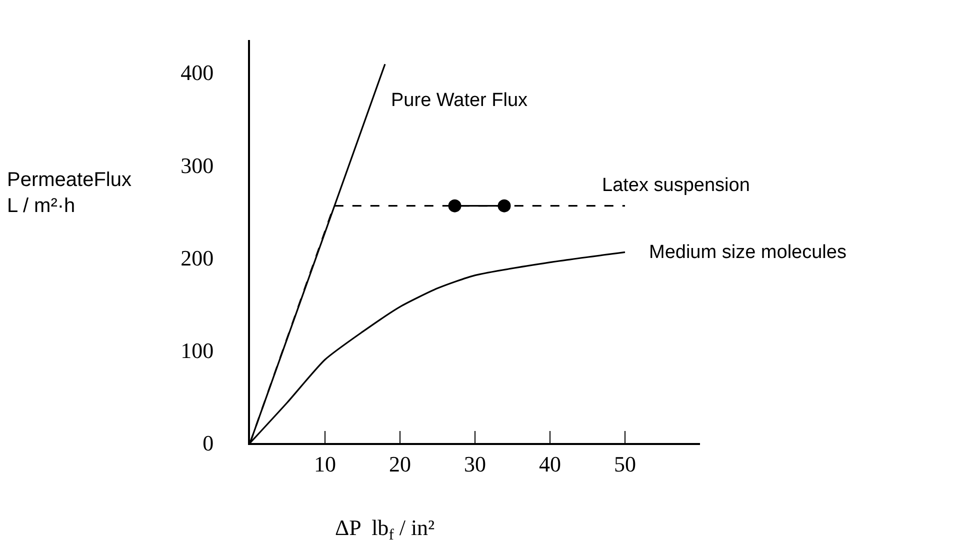 The height and width of the screenshot is (548, 971). Describe the element at coordinates (385, 529) in the screenshot. I see `x-axis-title: ΔP lb$_{f}$ / in²` at that location.